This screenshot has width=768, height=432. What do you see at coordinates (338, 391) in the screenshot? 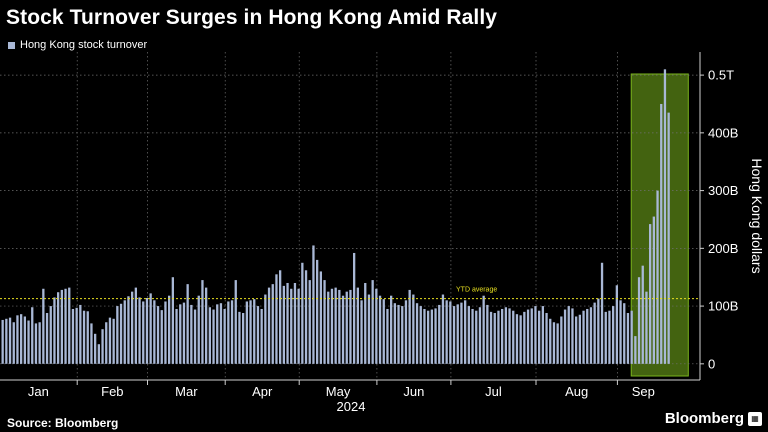
I see `x-month-label: May` at bounding box center [338, 391].